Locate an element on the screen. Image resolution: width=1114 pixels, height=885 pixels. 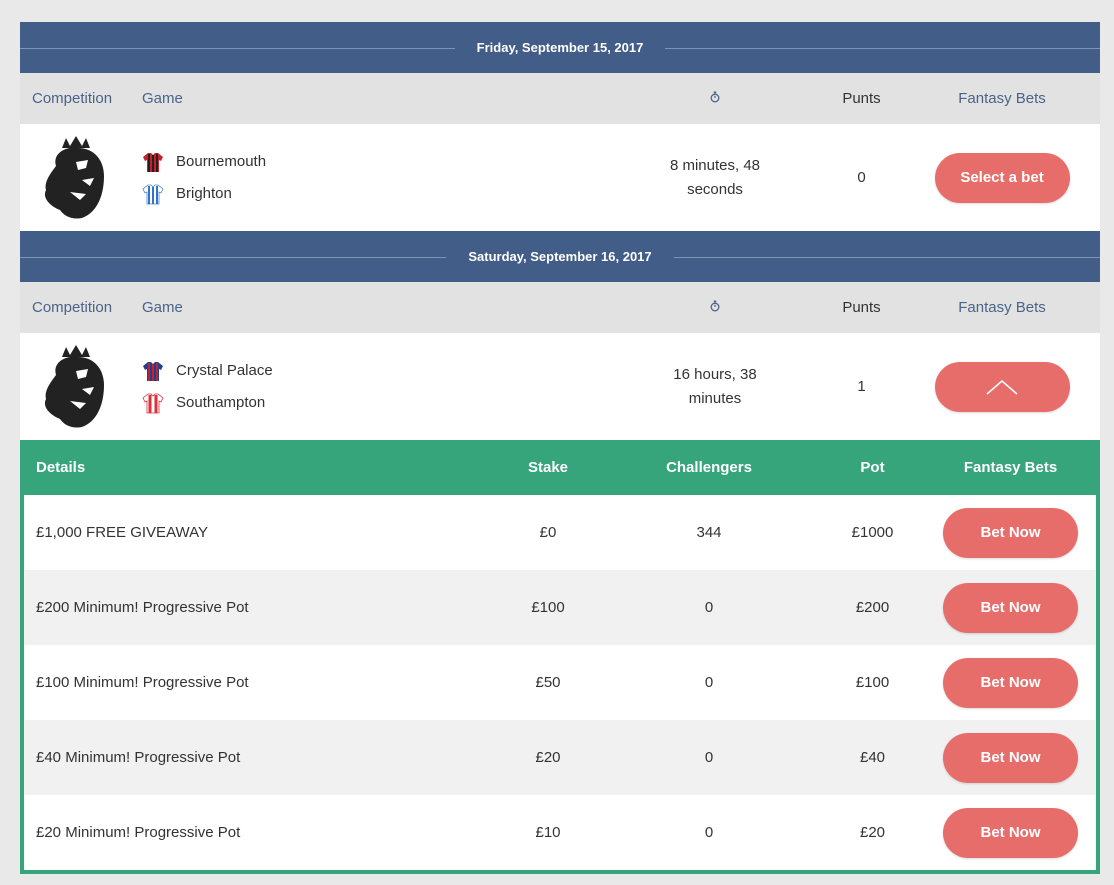
bet-challengers: 344 is located at coordinates (709, 532).